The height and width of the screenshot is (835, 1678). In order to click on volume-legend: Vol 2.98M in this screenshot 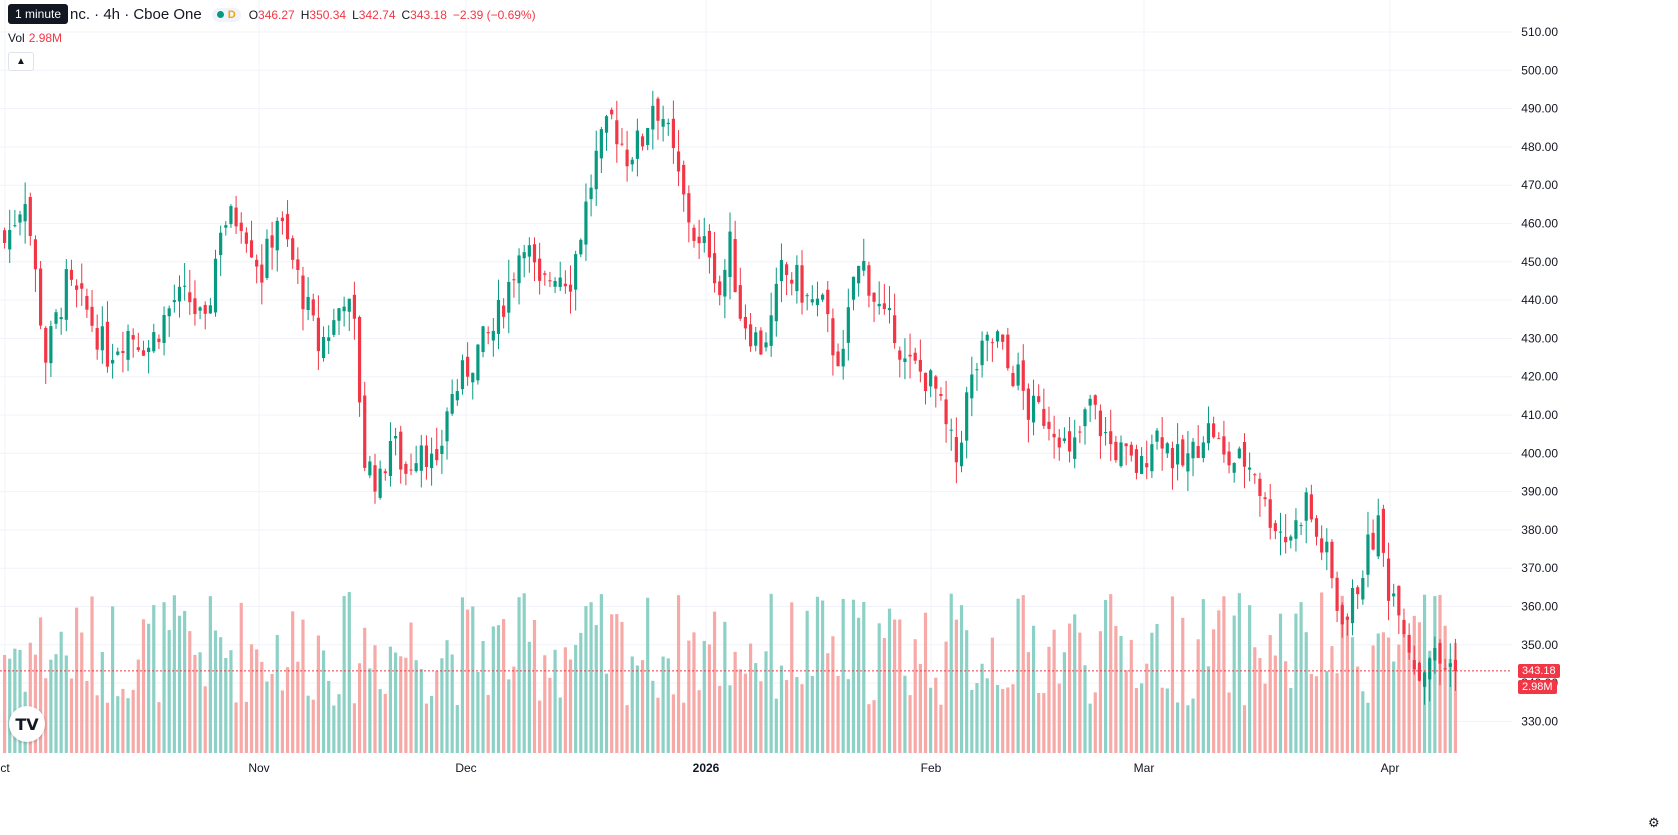, I will do `click(35, 38)`.